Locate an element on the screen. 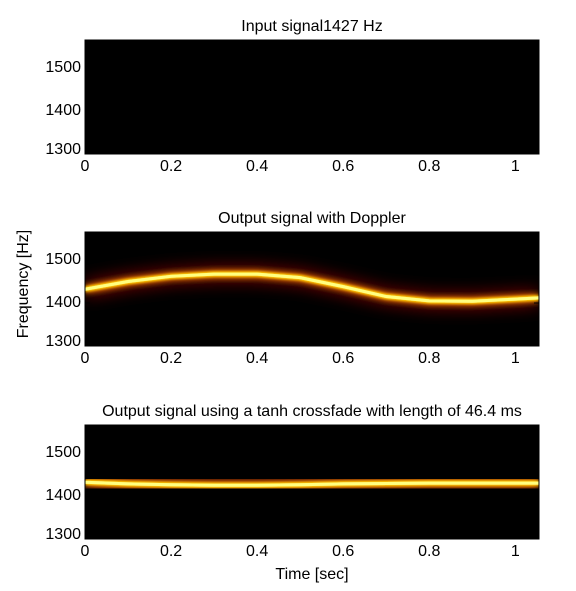 The image size is (576, 591). x-axis-label: Time [sec] is located at coordinates (311, 574).